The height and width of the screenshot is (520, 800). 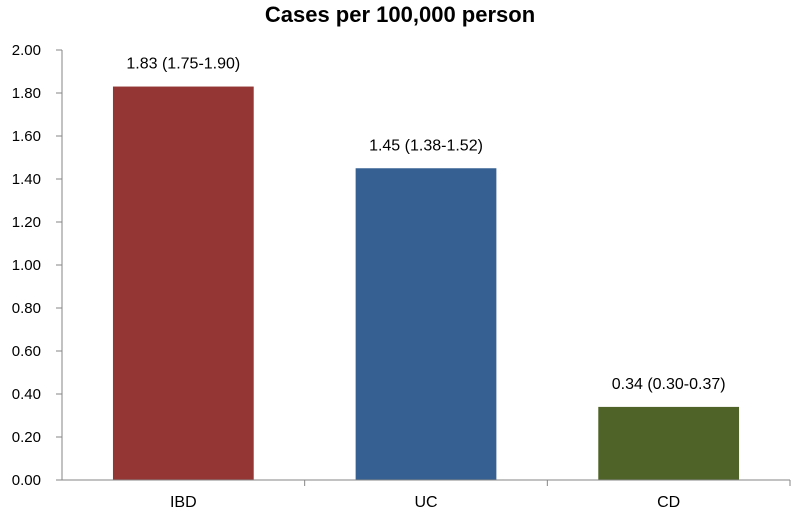 What do you see at coordinates (183, 502) in the screenshot?
I see `x-tick-label-ibd: IBD` at bounding box center [183, 502].